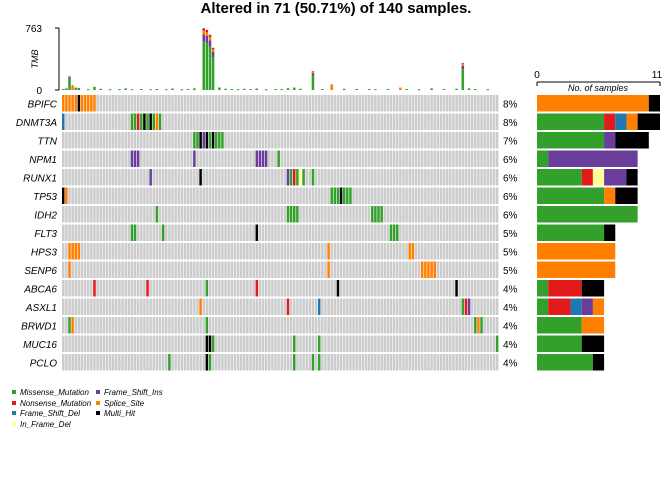 This screenshot has width=672, height=480. I want to click on percent-label: 4%, so click(510, 308).